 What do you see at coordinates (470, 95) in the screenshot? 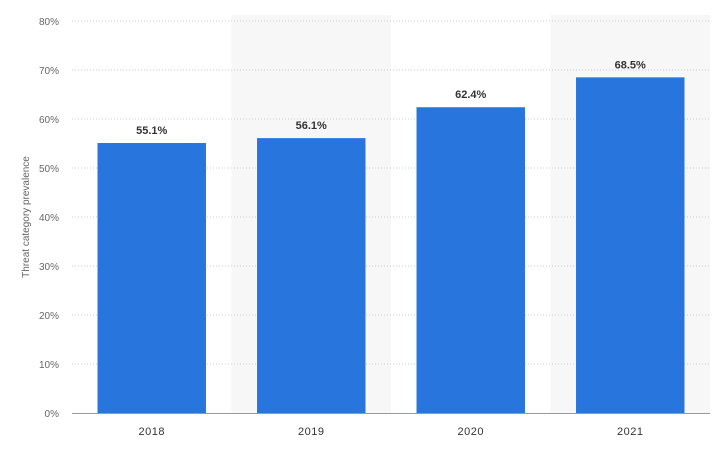
I see `data-label-2020: 62.4%` at bounding box center [470, 95].